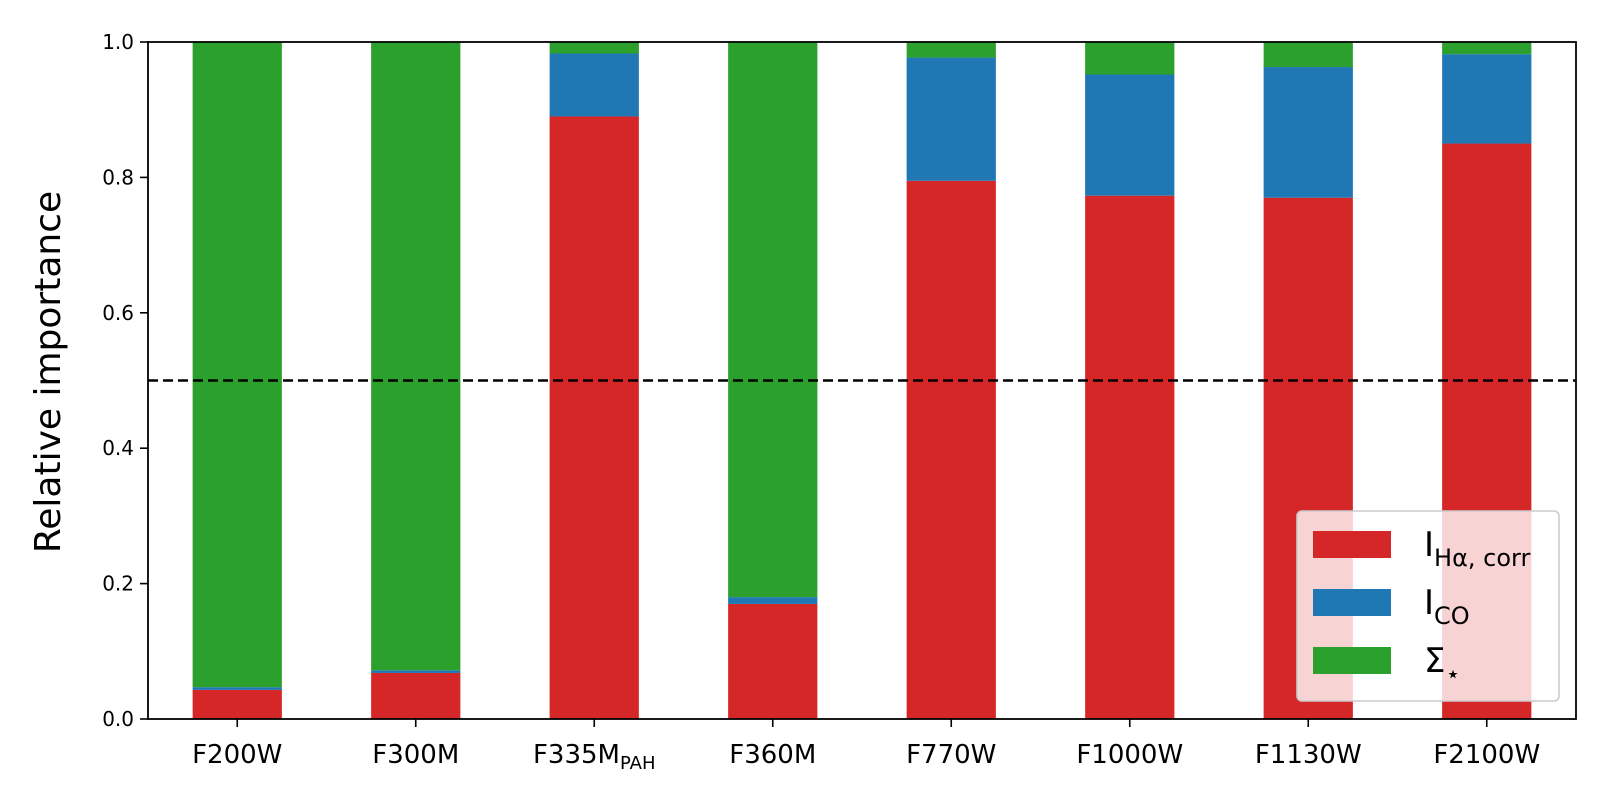 Image resolution: width=1600 pixels, height=800 pixels. I want to click on x-tick-label: F335MPAH, so click(594, 757).